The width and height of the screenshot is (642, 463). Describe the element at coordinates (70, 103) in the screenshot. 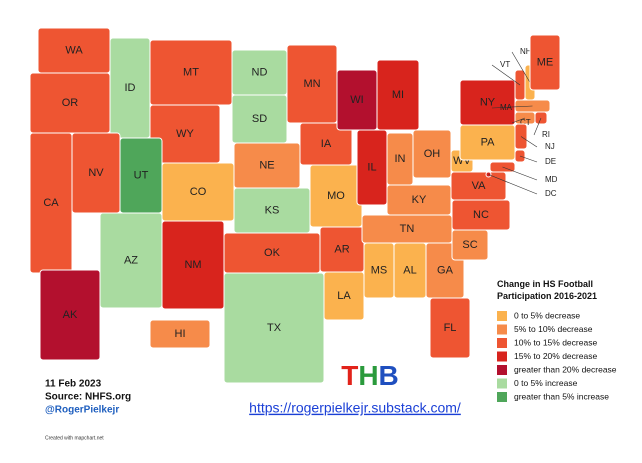

I see `state-label: OR` at that location.